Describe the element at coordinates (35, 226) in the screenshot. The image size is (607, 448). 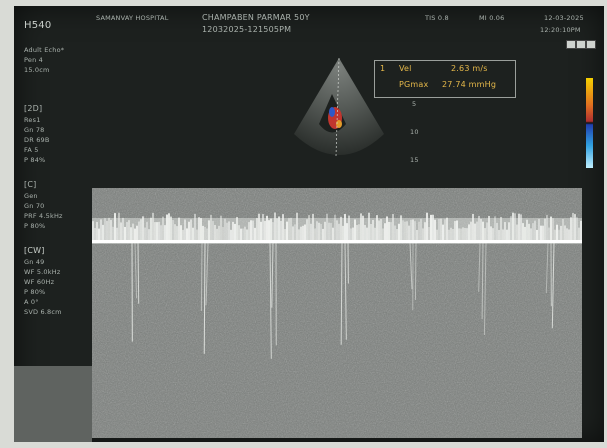
I see `c-param: P 80%` at that location.